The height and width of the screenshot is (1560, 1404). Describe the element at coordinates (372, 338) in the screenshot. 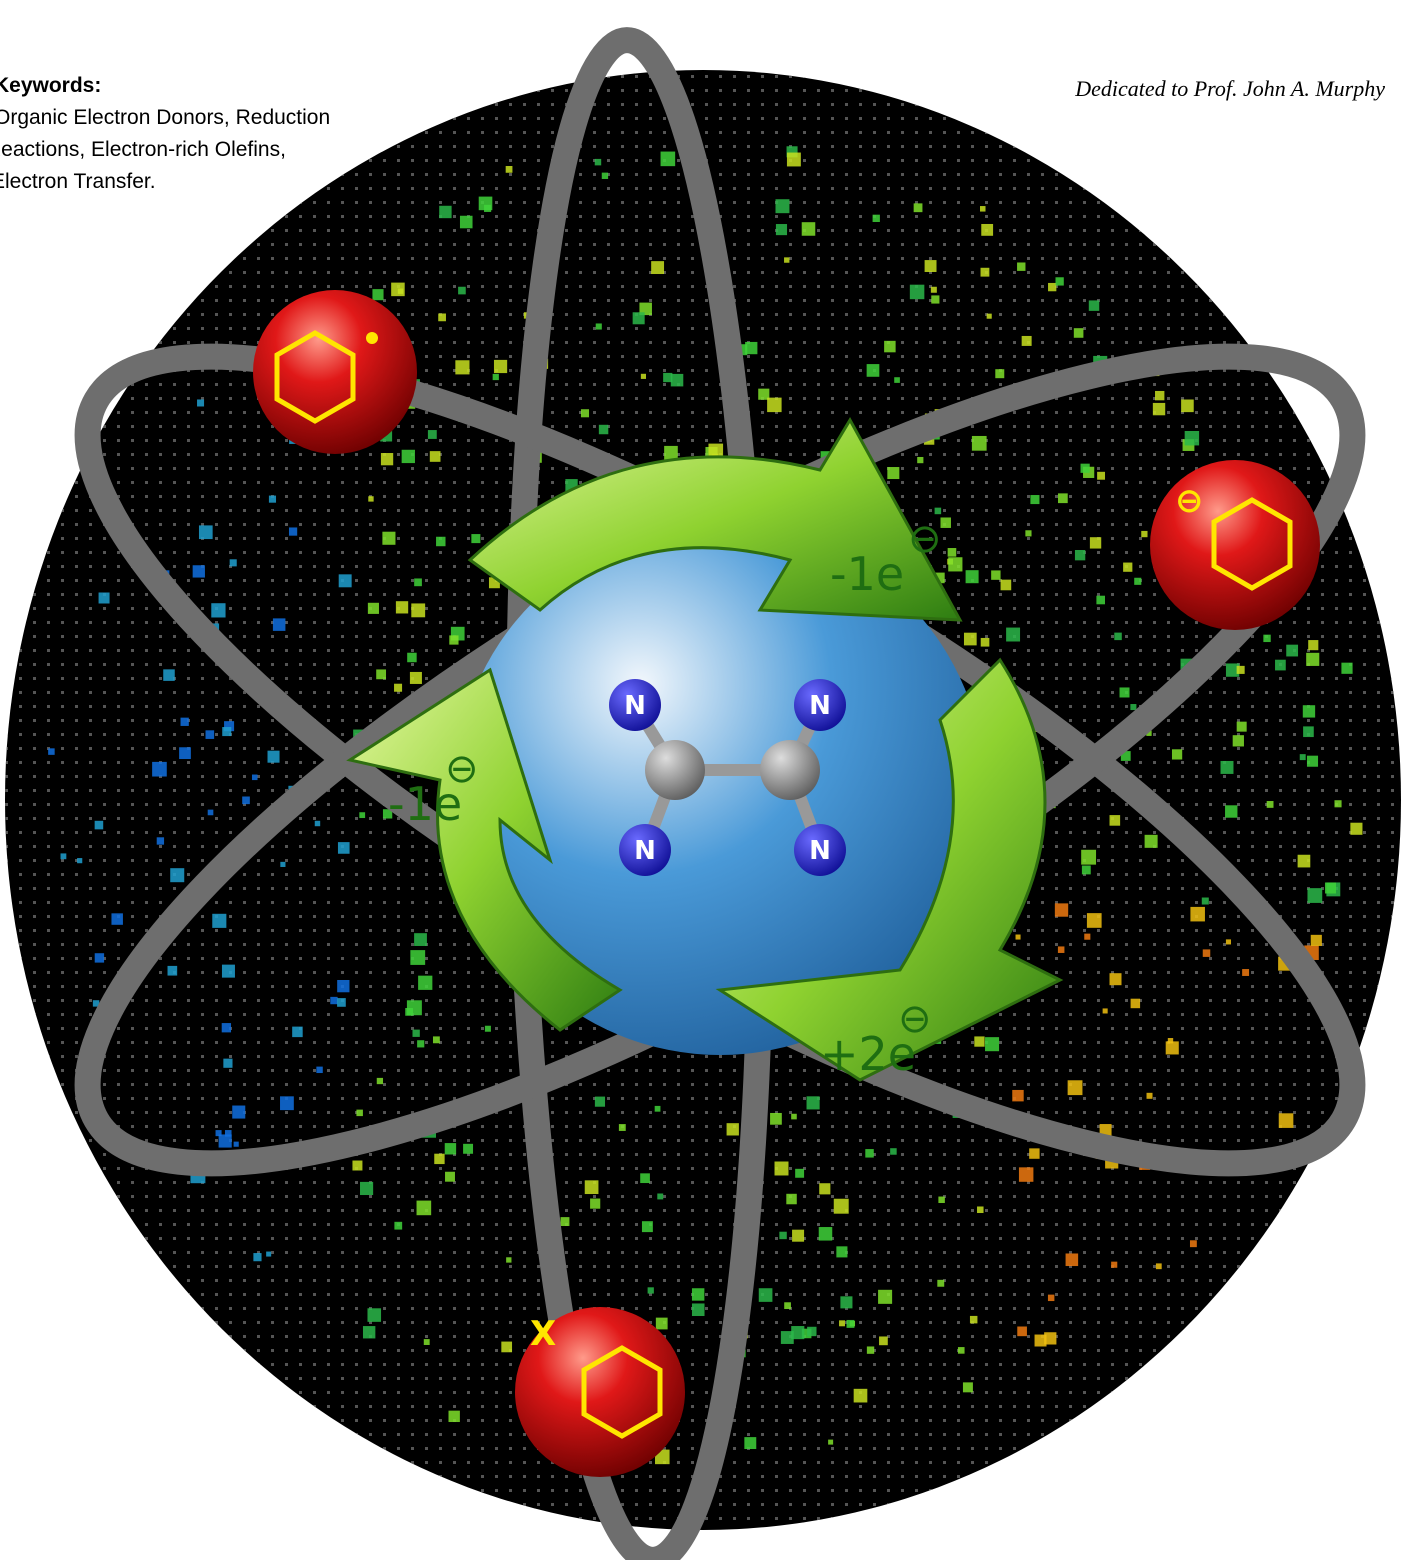

I see `radical-dot` at that location.